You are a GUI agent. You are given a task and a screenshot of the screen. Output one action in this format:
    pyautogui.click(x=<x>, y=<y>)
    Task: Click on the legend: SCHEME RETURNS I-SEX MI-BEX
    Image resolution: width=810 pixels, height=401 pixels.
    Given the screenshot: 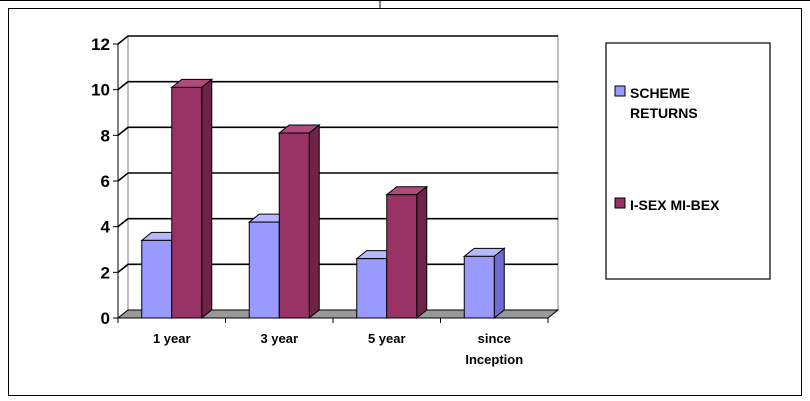 What is the action you would take?
    pyautogui.click(x=667, y=149)
    